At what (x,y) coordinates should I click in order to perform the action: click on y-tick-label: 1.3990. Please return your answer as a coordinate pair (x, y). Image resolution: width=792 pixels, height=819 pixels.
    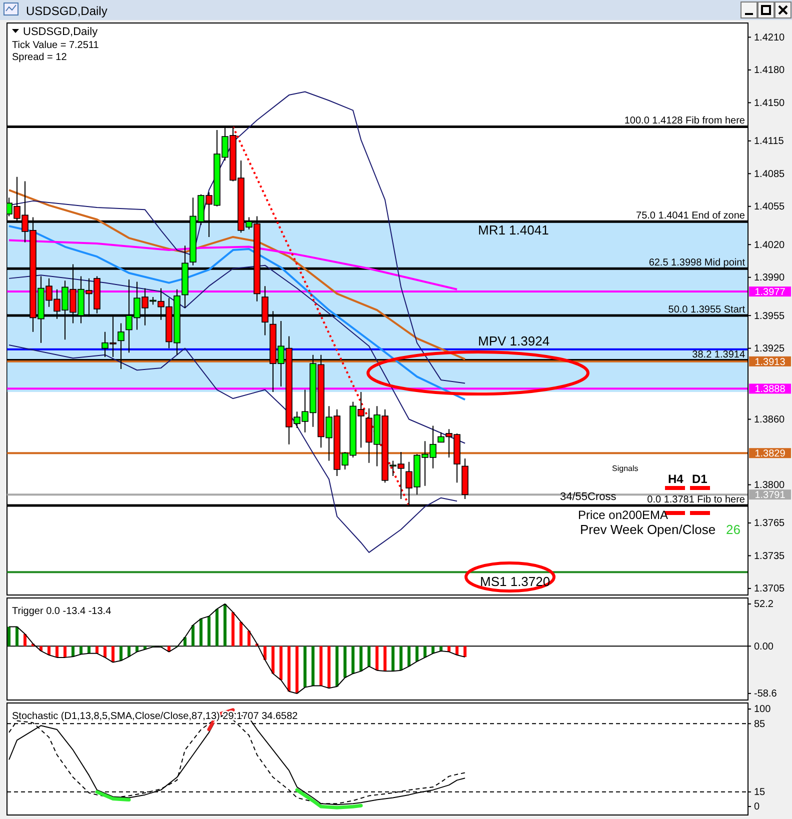
    Looking at the image, I should click on (770, 278).